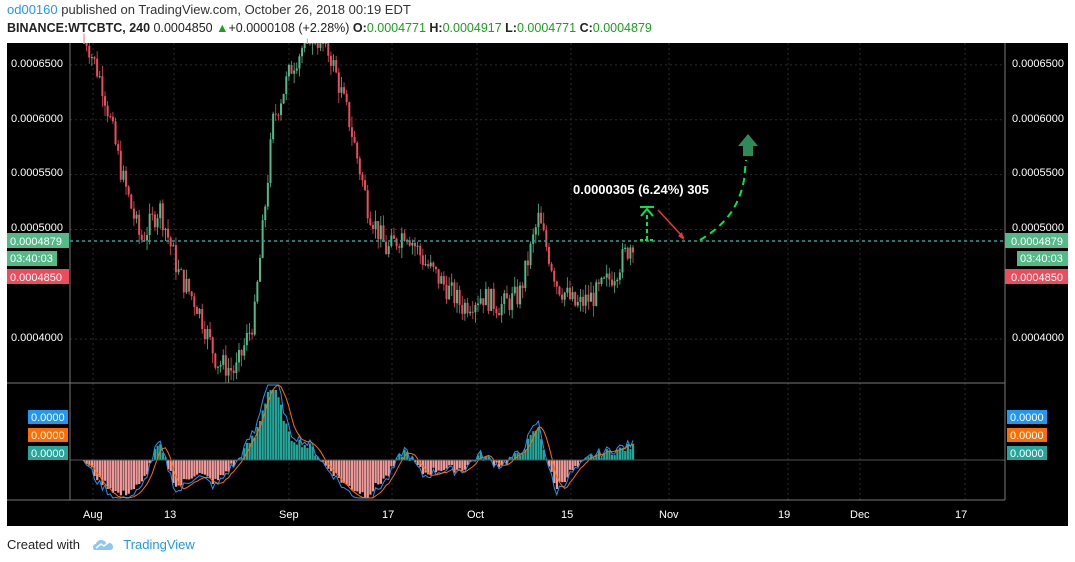 The height and width of the screenshot is (562, 1075). Describe the element at coordinates (567, 515) in the screenshot. I see `x-tick: 15` at that location.